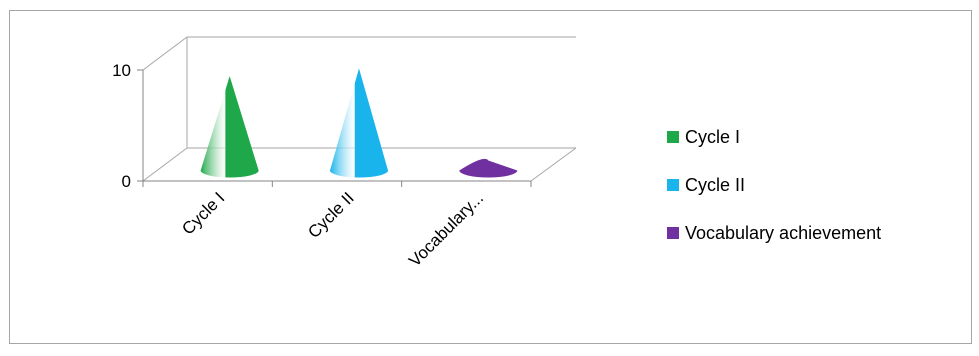 Image resolution: width=979 pixels, height=356 pixels. Describe the element at coordinates (783, 233) in the screenshot. I see `legend-label: Vocabulary achievement` at that location.